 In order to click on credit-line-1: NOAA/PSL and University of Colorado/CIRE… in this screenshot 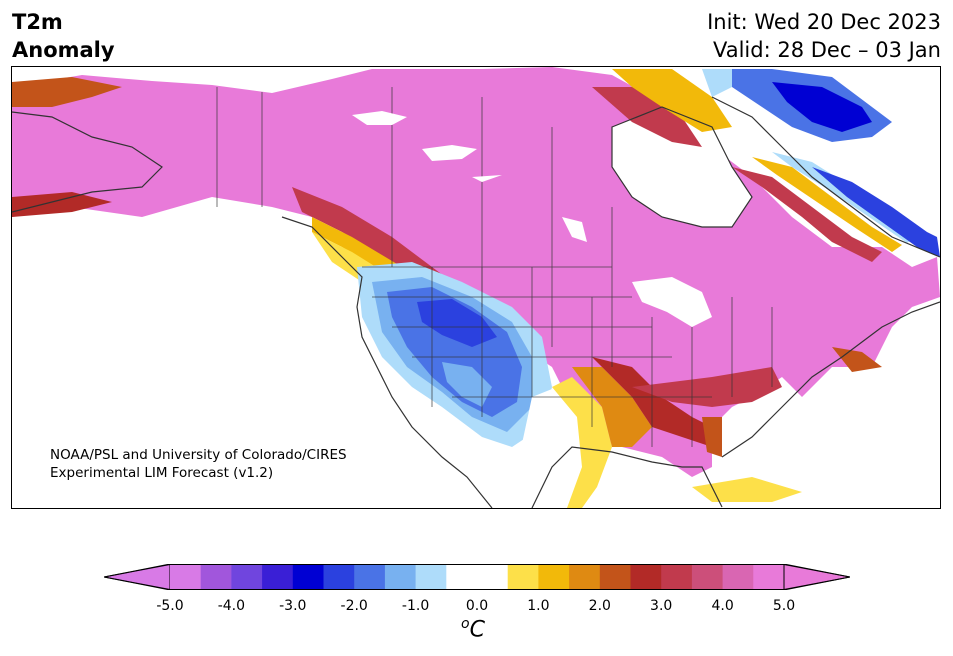, I will do `click(198, 455)`.